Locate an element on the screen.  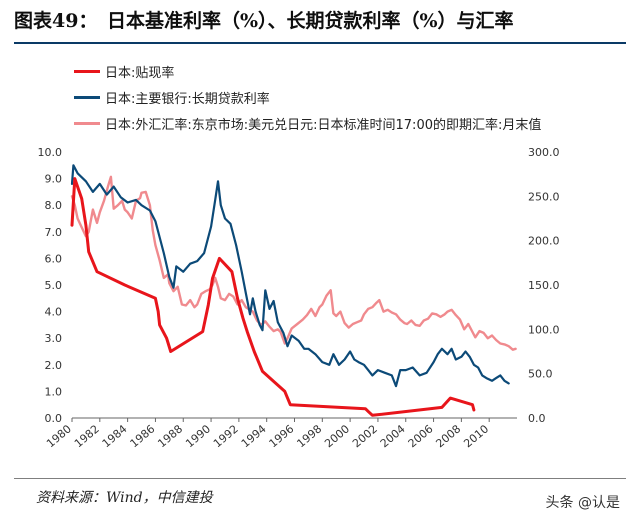
x-tick-label: 1986 is located at coordinates (143, 436).